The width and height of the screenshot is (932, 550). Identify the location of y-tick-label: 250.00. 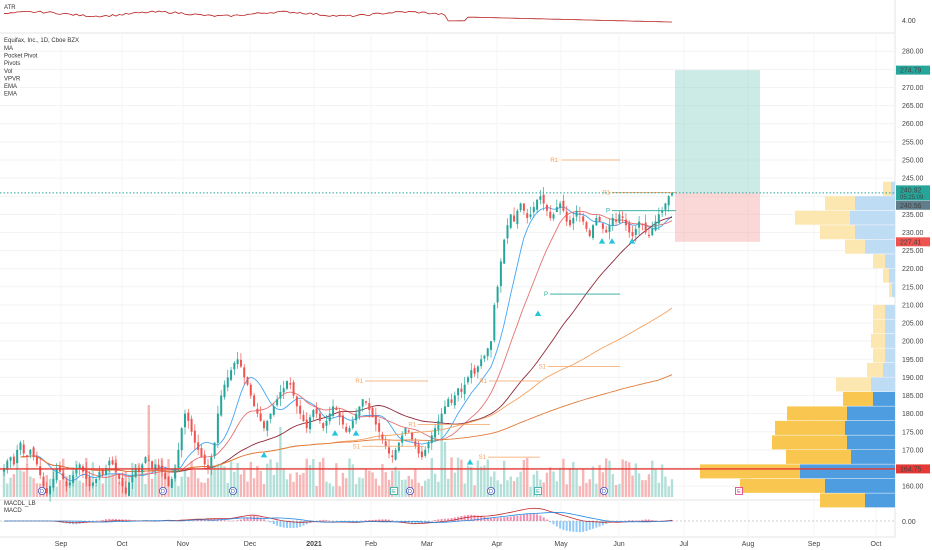
(913, 160).